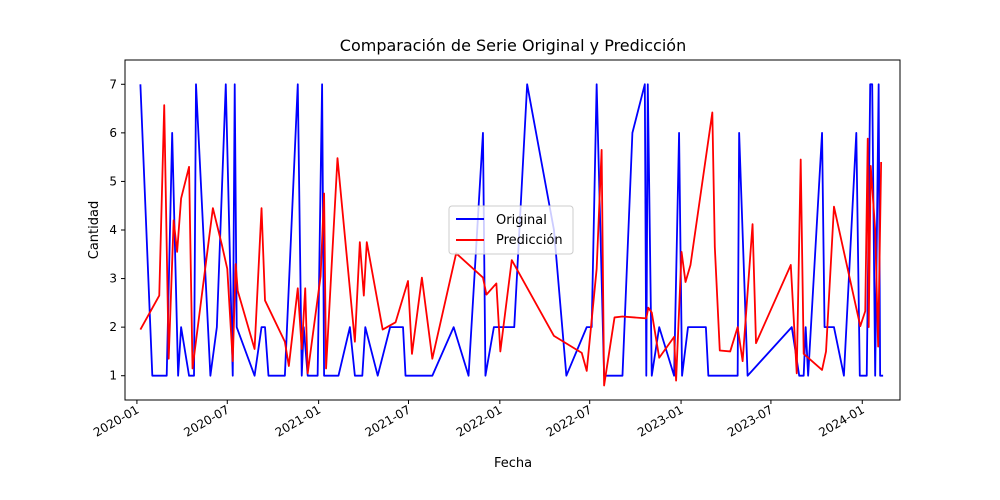 The height and width of the screenshot is (500, 1000). I want to click on y-tick-label: 7, so click(113, 84).